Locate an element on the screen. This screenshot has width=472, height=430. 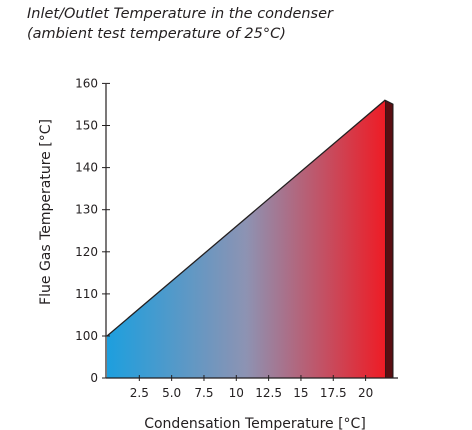
x-tick-label-17.5: 17.5 is located at coordinates (333, 393).